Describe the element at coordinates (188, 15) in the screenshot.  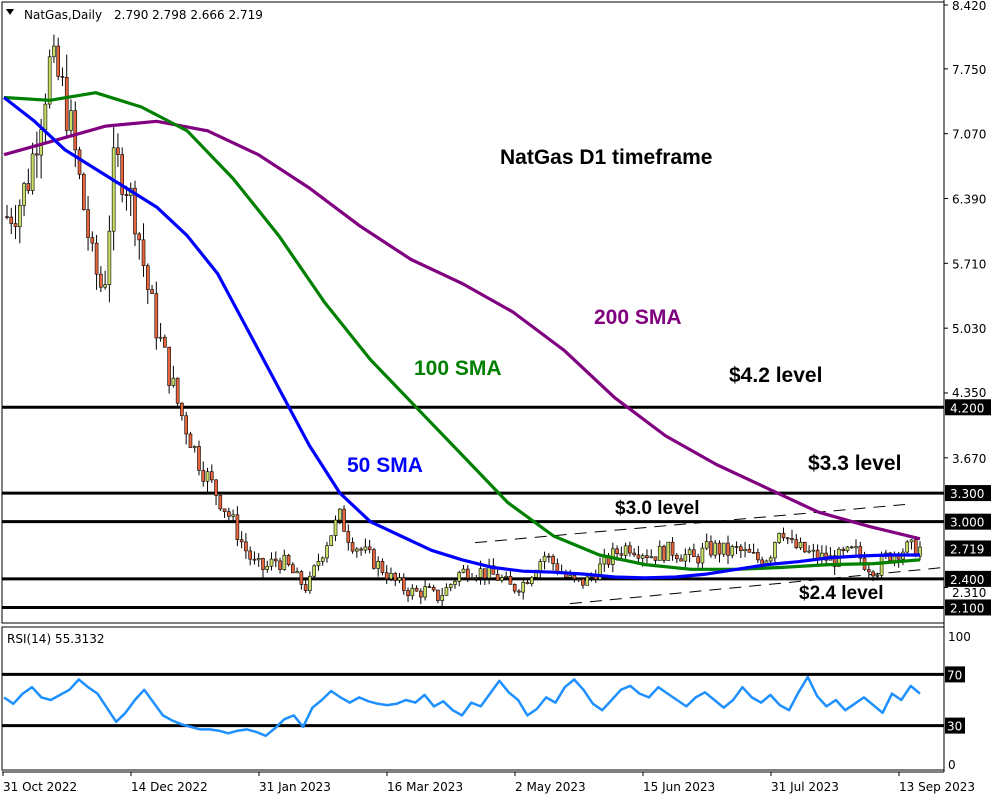
I see `ohlc-values: 2.790 2.798 2.666 2.719` at that location.